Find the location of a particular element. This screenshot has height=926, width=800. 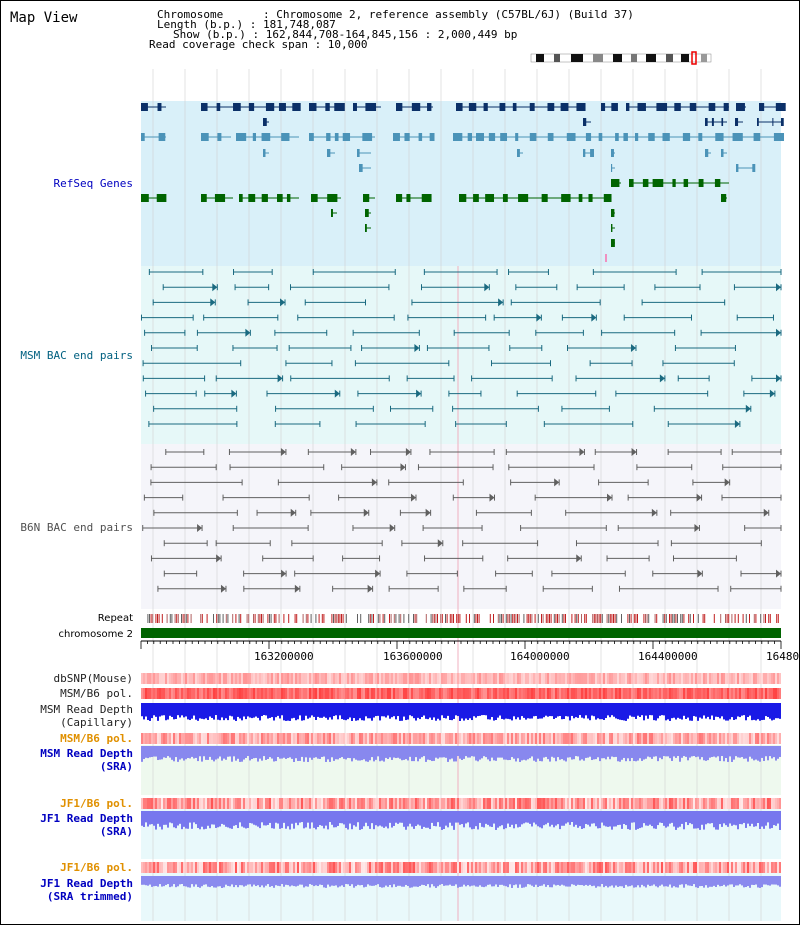

gene-exon is located at coordinates (408, 198).